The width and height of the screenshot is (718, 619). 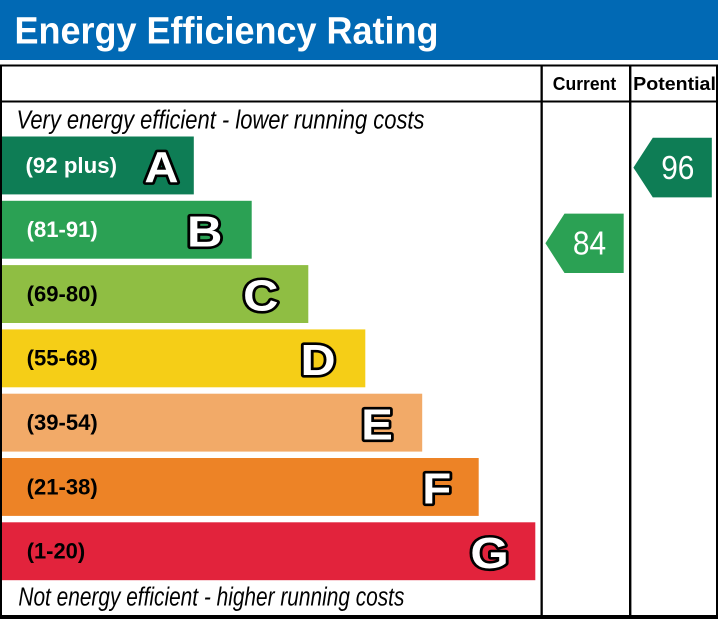 What do you see at coordinates (584, 83) in the screenshot?
I see `svg-text: Current` at bounding box center [584, 83].